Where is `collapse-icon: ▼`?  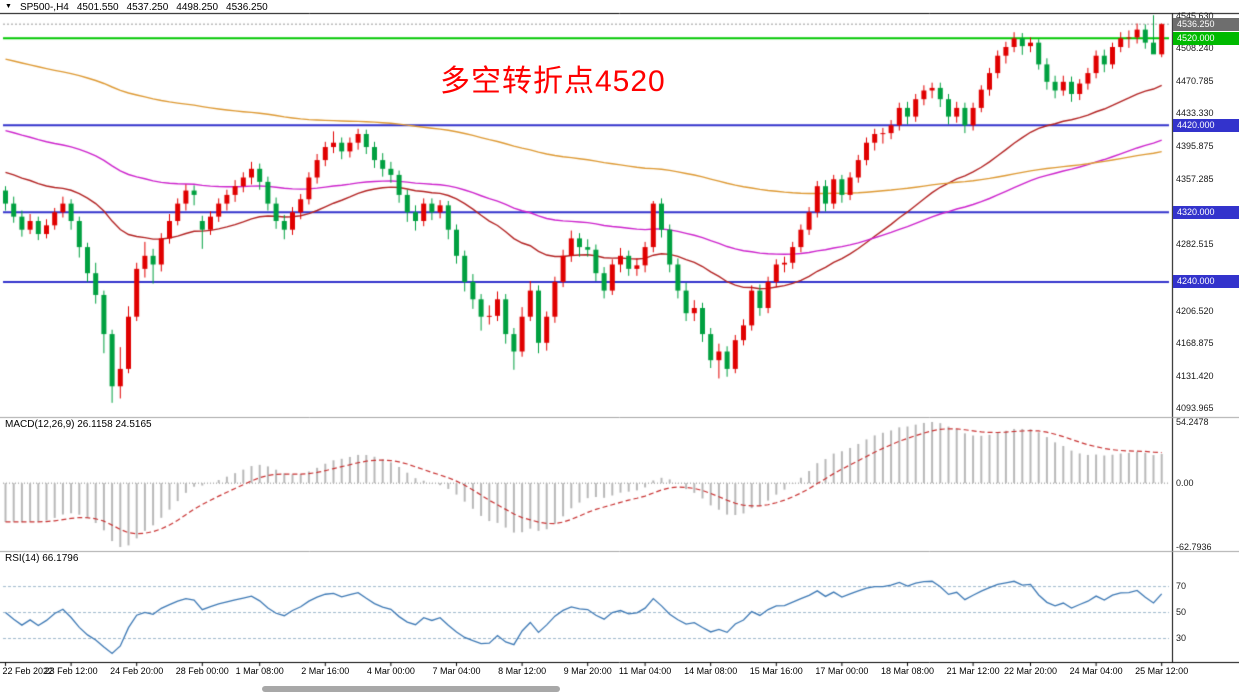
collapse-icon: ▼ is located at coordinates (8, 6).